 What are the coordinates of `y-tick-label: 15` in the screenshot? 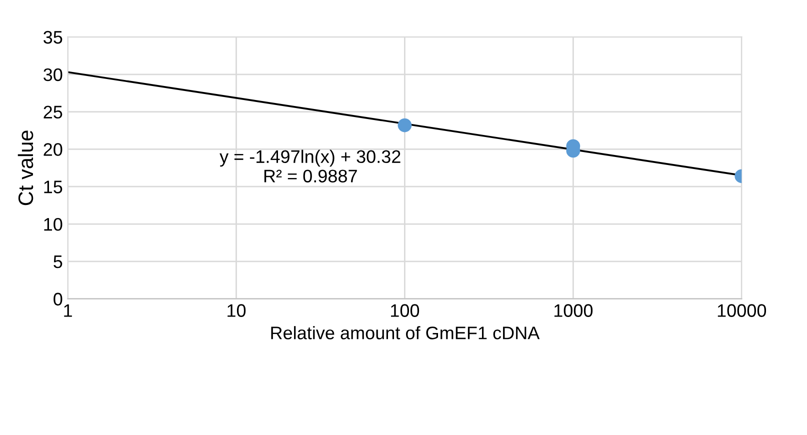 It's located at (53, 187).